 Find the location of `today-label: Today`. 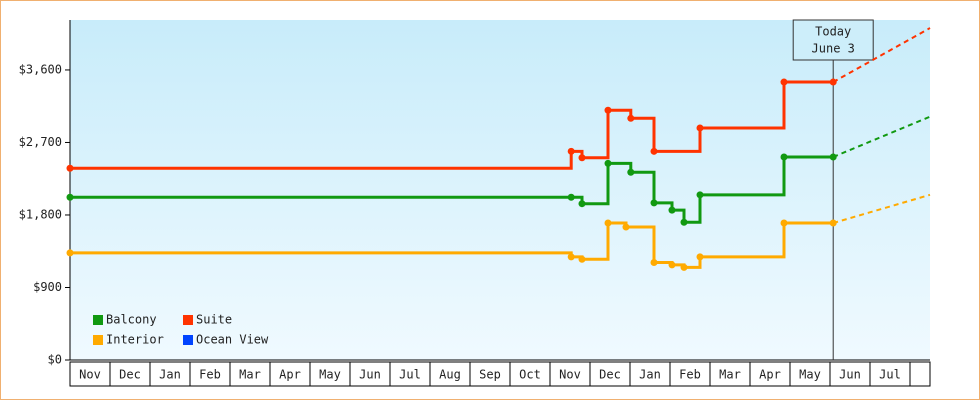

today-label: Today is located at coordinates (833, 32).